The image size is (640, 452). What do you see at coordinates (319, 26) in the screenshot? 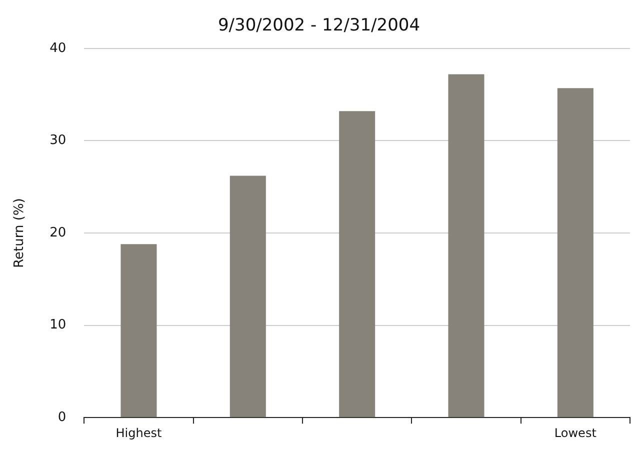
I see `chart-title: 9/30/2002 - 12/31/2004` at bounding box center [319, 26].